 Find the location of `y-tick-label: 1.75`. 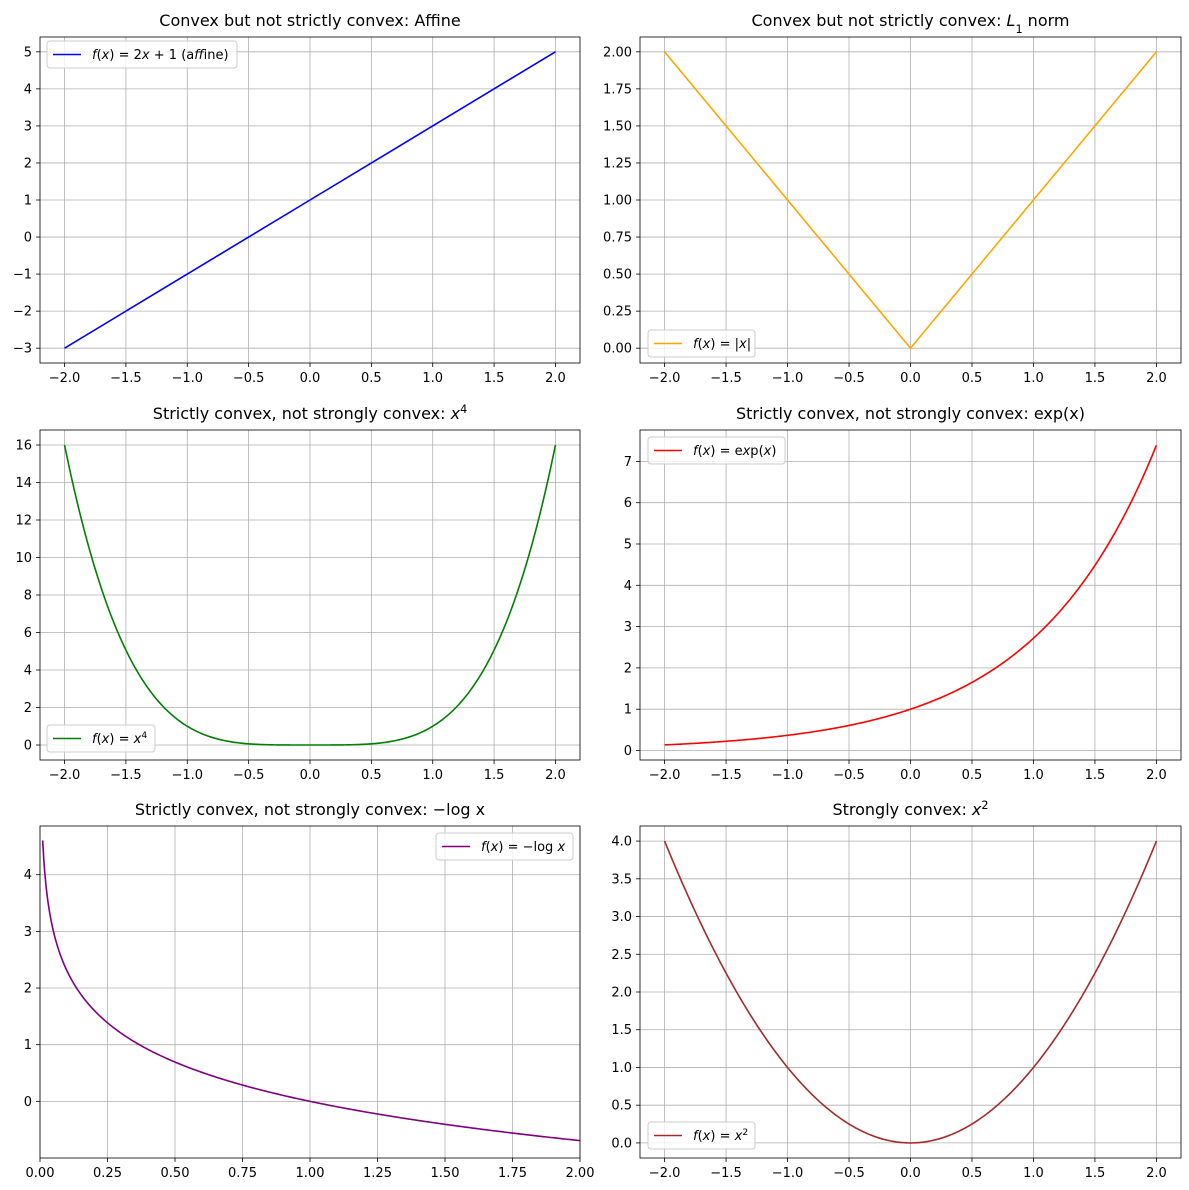

y-tick-label: 1.75 is located at coordinates (617, 89).